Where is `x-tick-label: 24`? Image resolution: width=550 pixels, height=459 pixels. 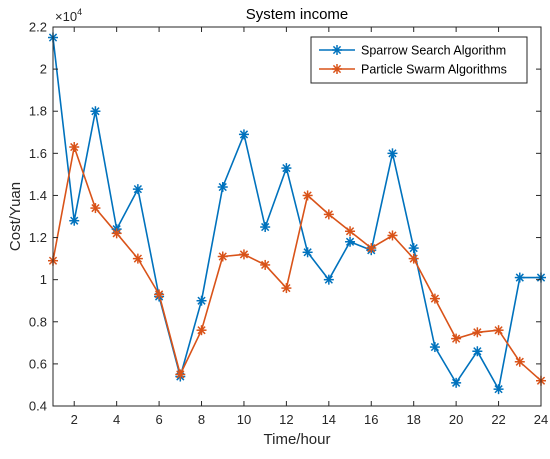 x-tick-label: 24 is located at coordinates (541, 419).